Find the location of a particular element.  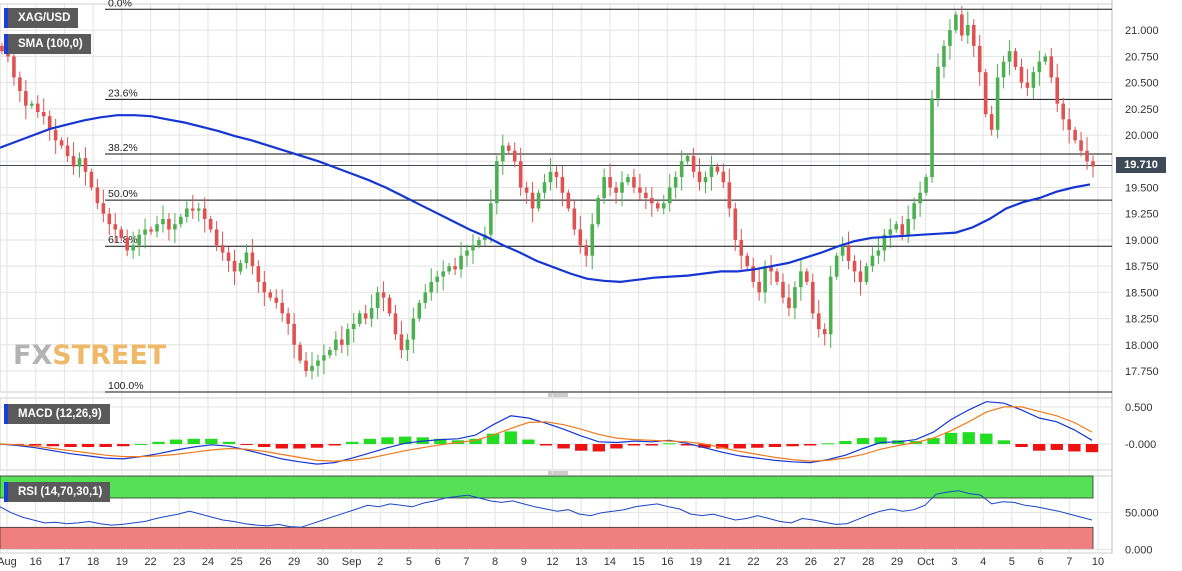

date-tick-label: 30 is located at coordinates (323, 562).